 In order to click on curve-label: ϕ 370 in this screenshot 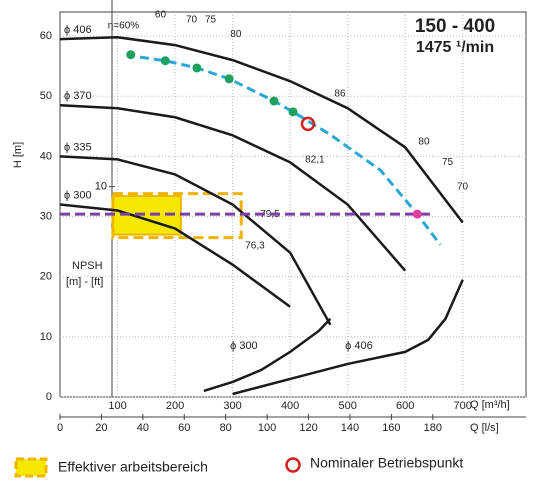, I will do `click(78, 96)`.